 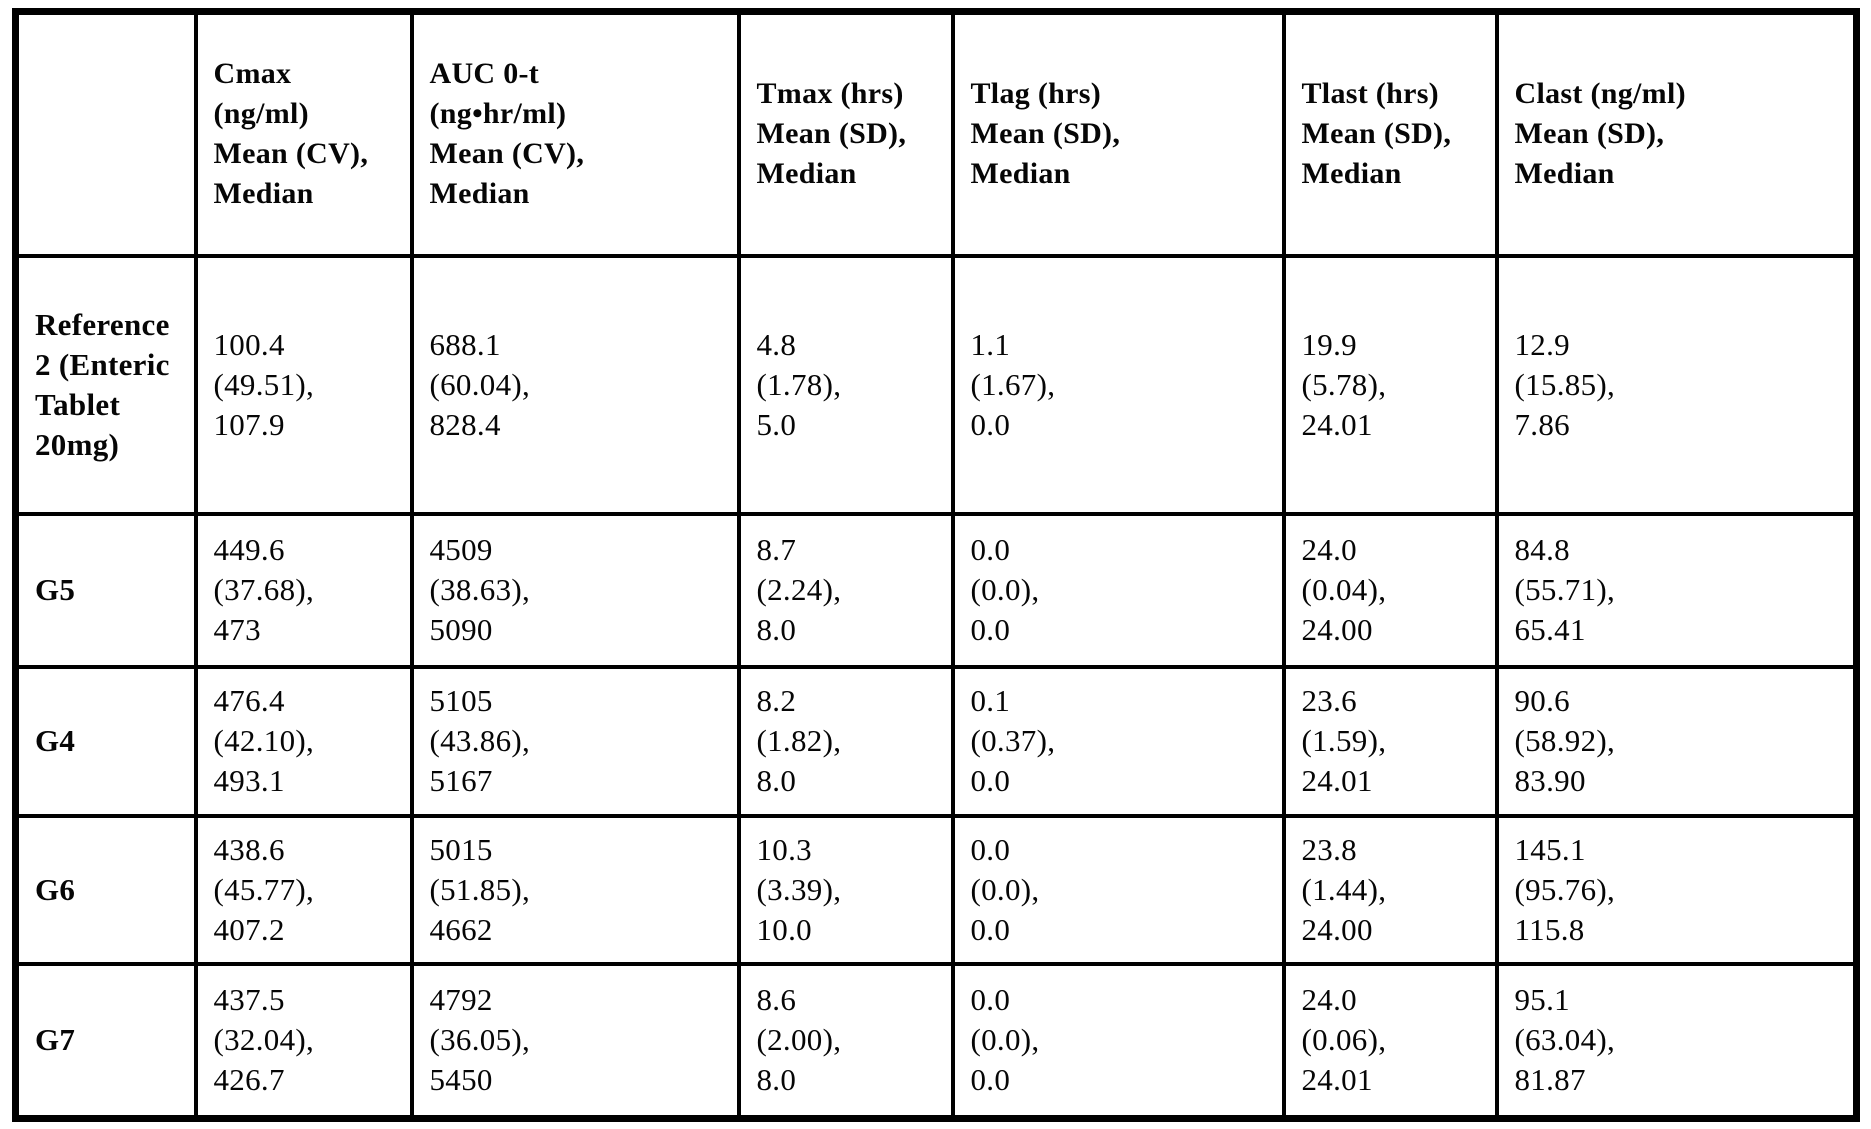 What do you see at coordinates (1390, 384) in the screenshot?
I see `data-cell: 19.9 (5.78), 24.01` at bounding box center [1390, 384].